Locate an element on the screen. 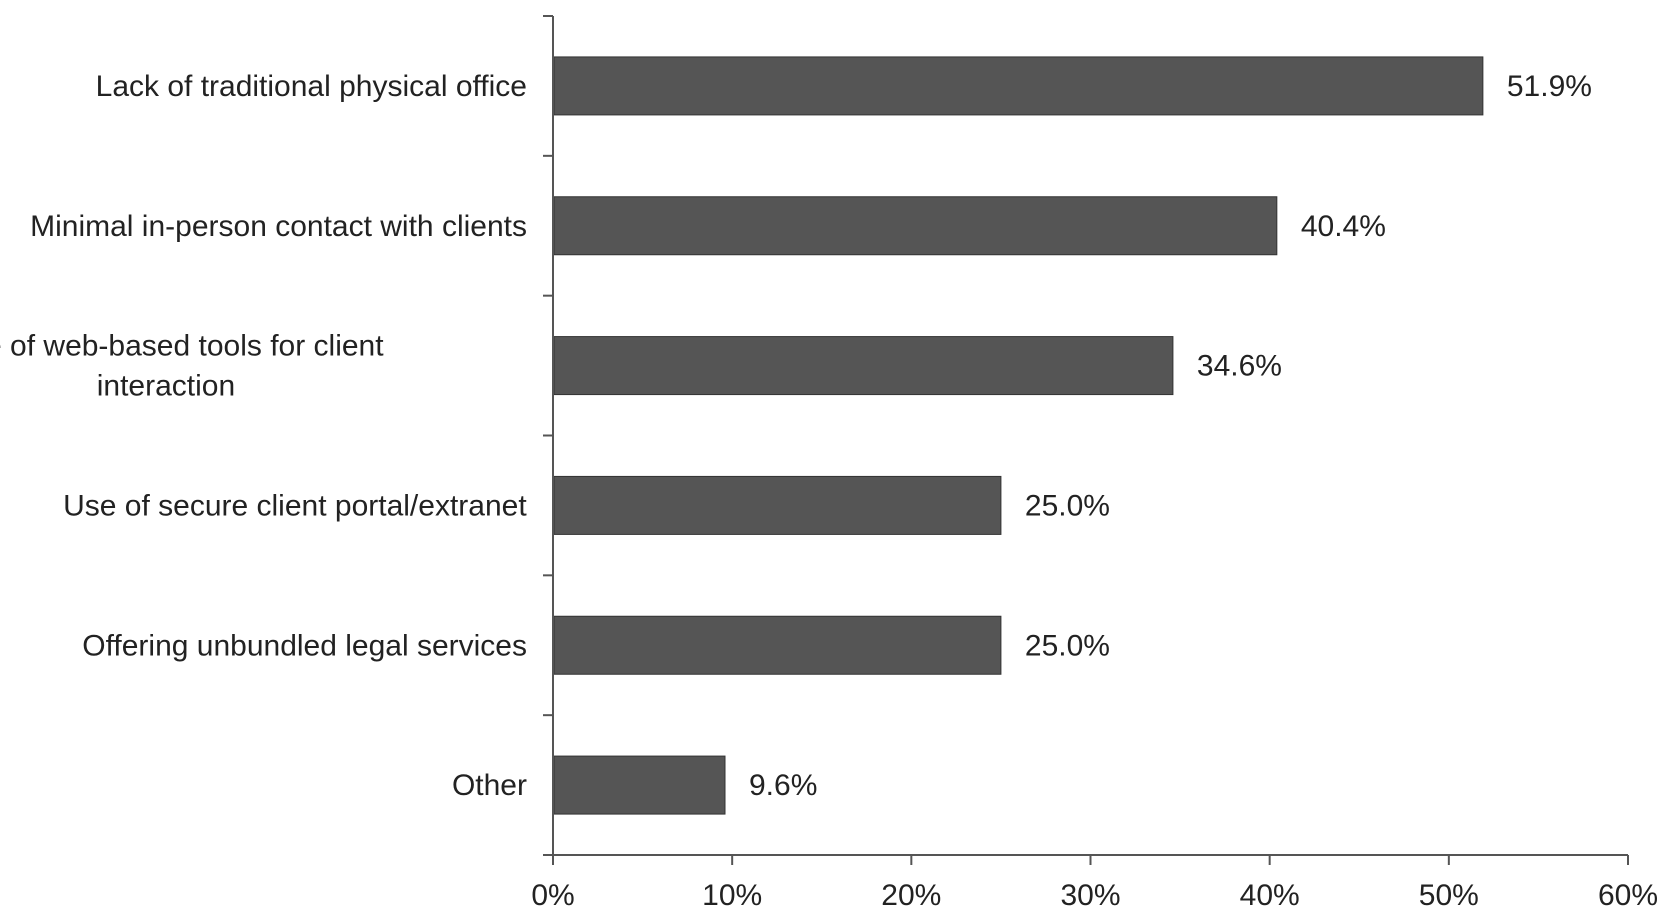 The width and height of the screenshot is (1664, 922). bar-lack-of-traditional-physical-office is located at coordinates (1018, 86).